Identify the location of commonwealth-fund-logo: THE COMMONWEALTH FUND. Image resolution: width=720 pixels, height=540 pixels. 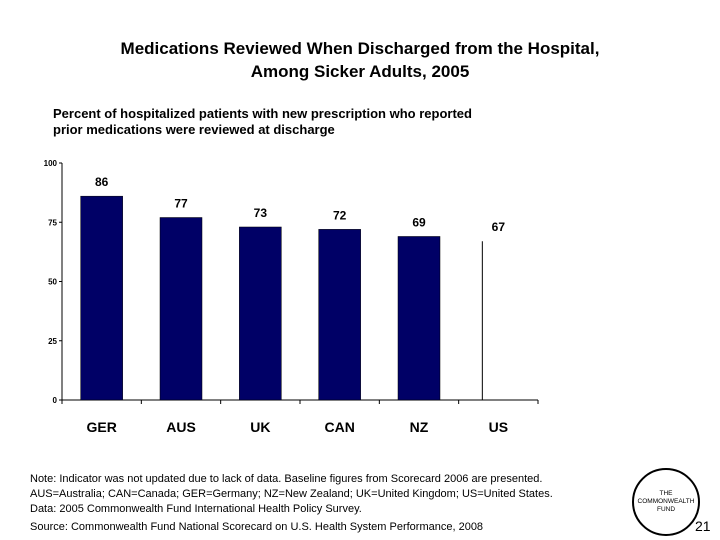
(666, 502).